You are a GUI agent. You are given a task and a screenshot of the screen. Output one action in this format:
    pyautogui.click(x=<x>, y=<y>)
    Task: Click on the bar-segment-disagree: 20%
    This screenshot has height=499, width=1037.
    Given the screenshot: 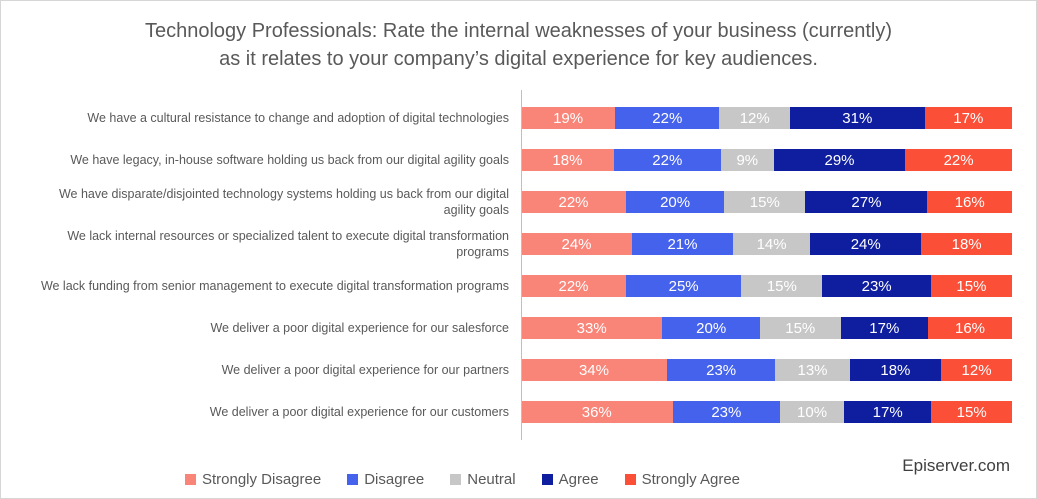 What is the action you would take?
    pyautogui.click(x=675, y=202)
    